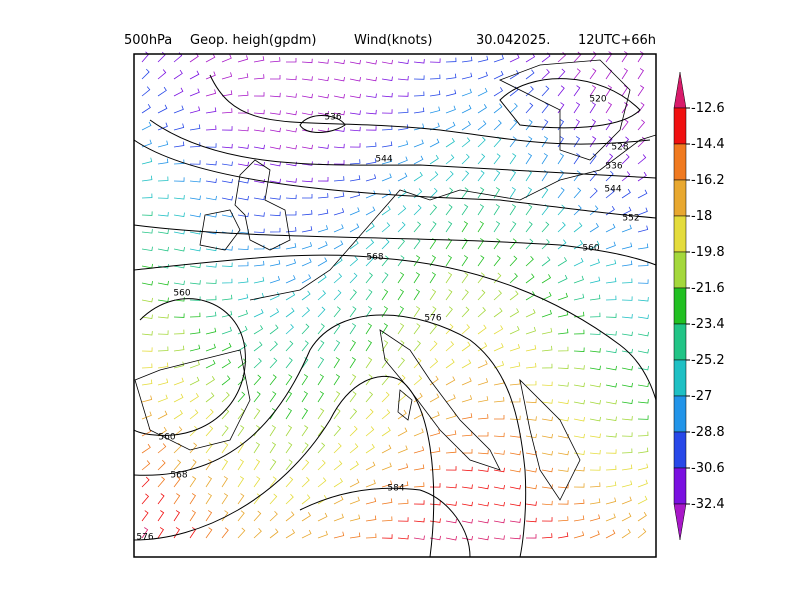 Image resolution: width=792 pixels, height=616 pixels. Describe the element at coordinates (680, 522) in the screenshot. I see `colorbar-cap` at that location.